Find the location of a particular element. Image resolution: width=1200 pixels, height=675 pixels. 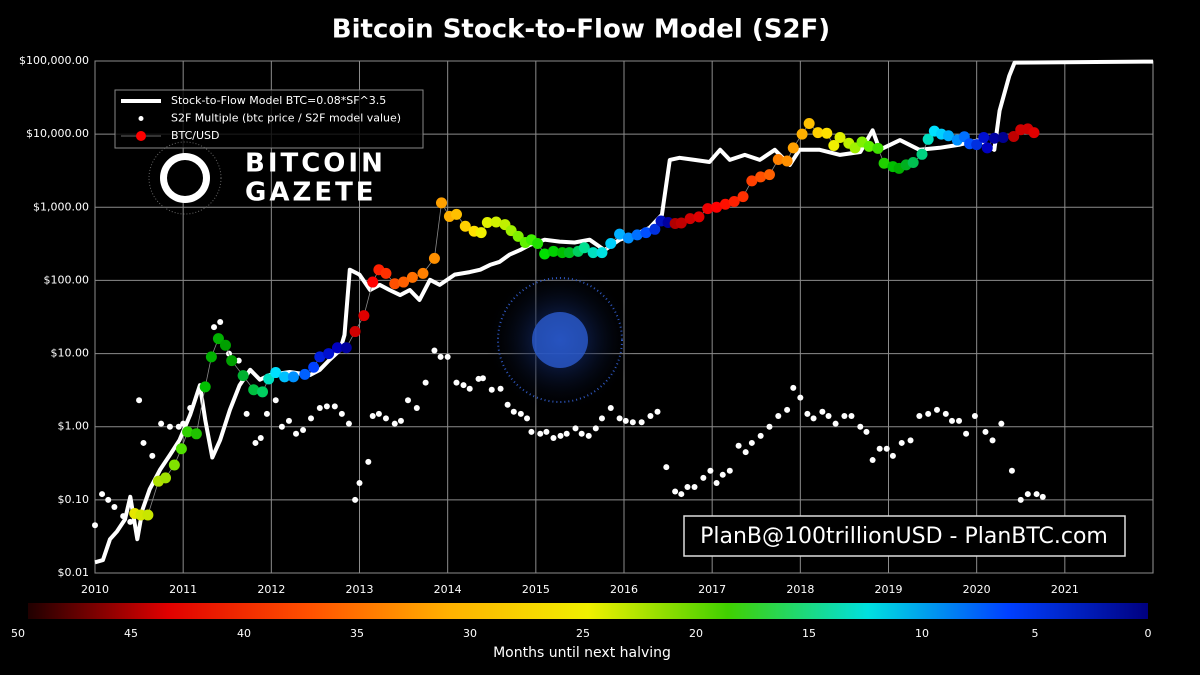

logo-ring is located at coordinates (560, 340).